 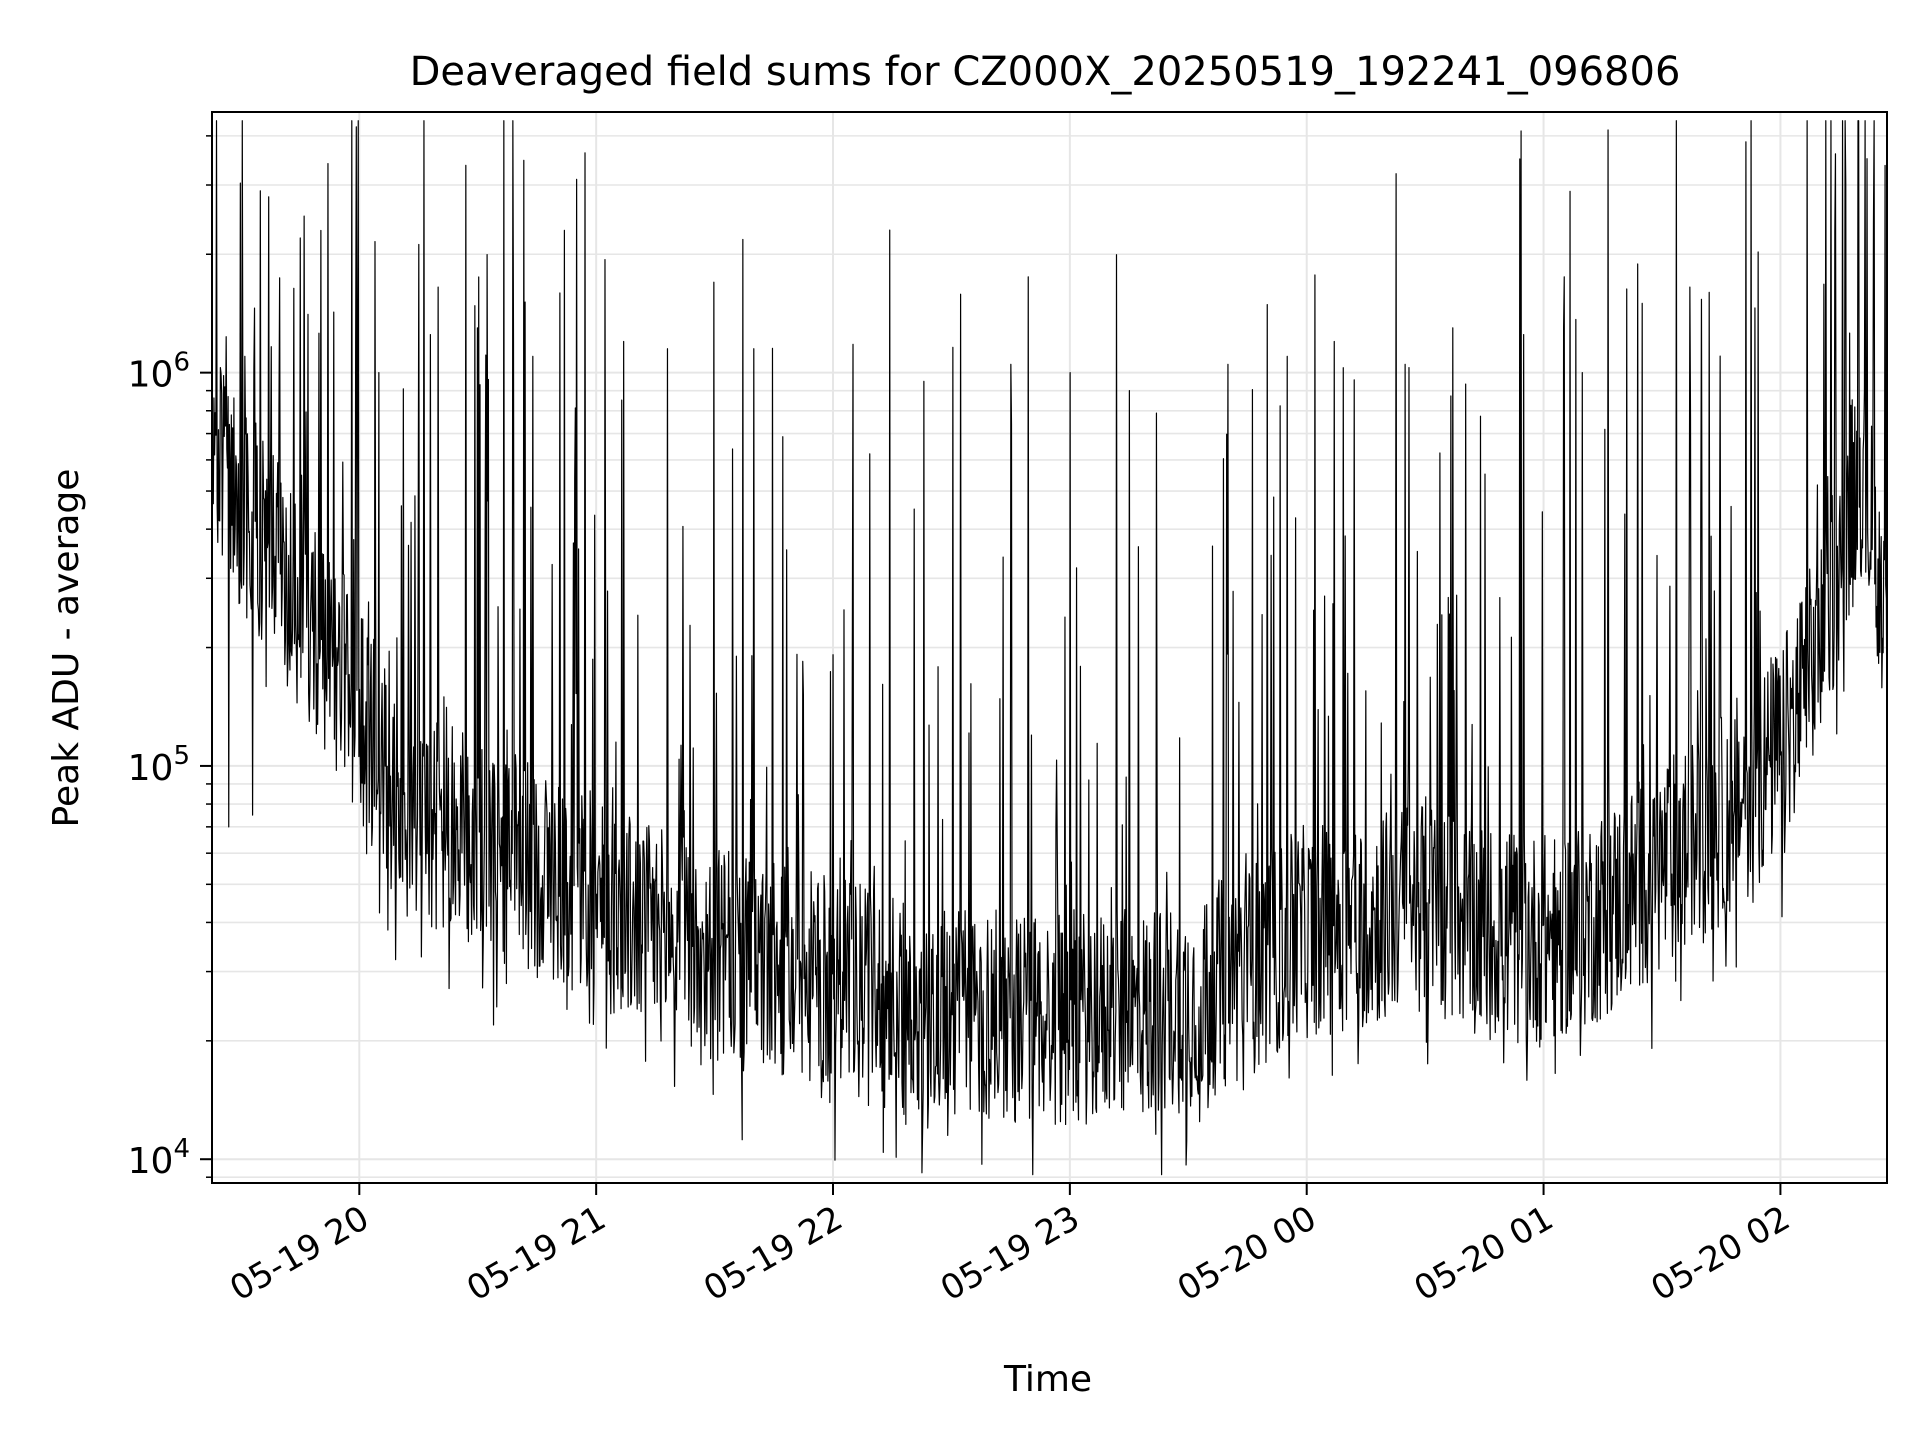 I want to click on x-tick-label: 05-19 21, so click(x=536, y=1253).